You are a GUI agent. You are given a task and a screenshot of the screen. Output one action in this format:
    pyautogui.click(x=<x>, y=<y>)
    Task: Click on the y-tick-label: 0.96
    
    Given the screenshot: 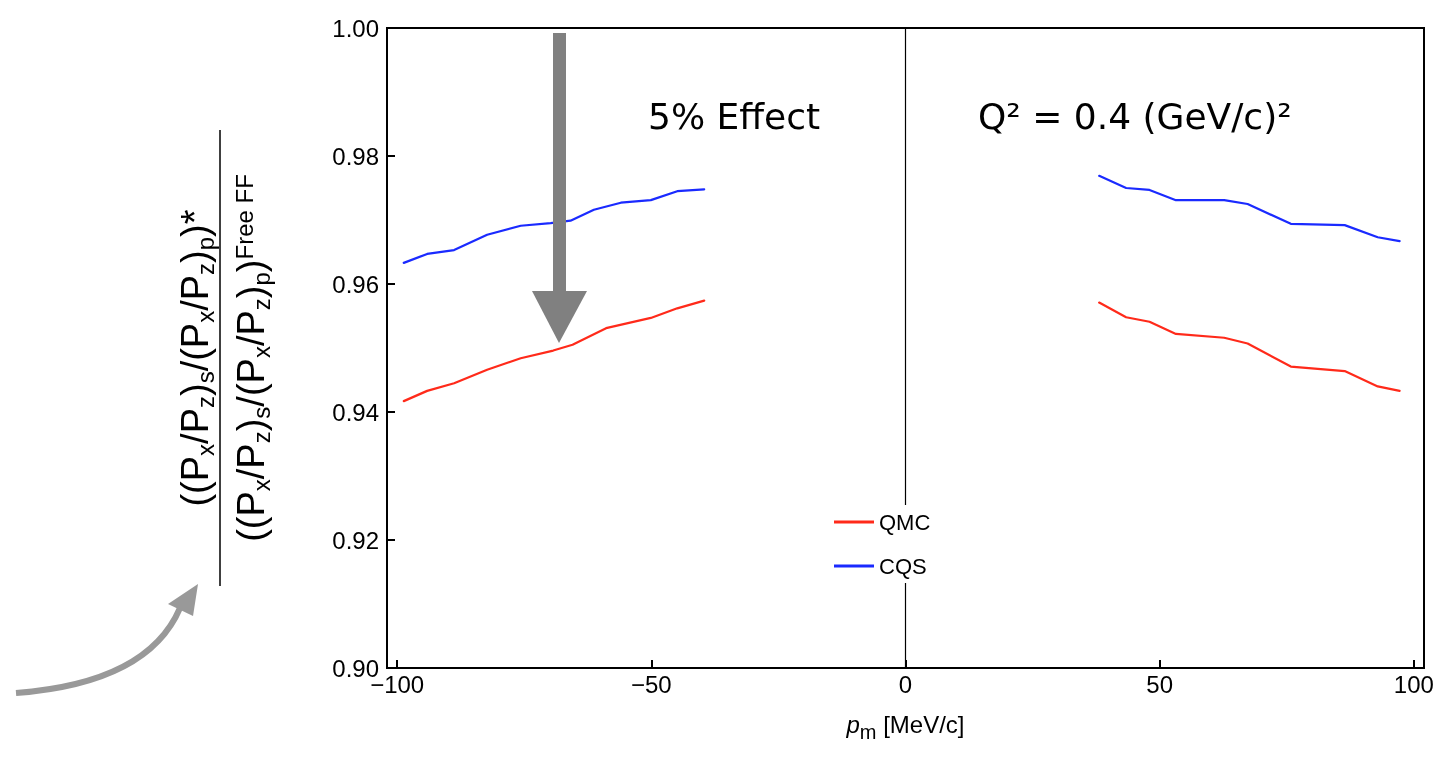 What is the action you would take?
    pyautogui.click(x=355, y=284)
    